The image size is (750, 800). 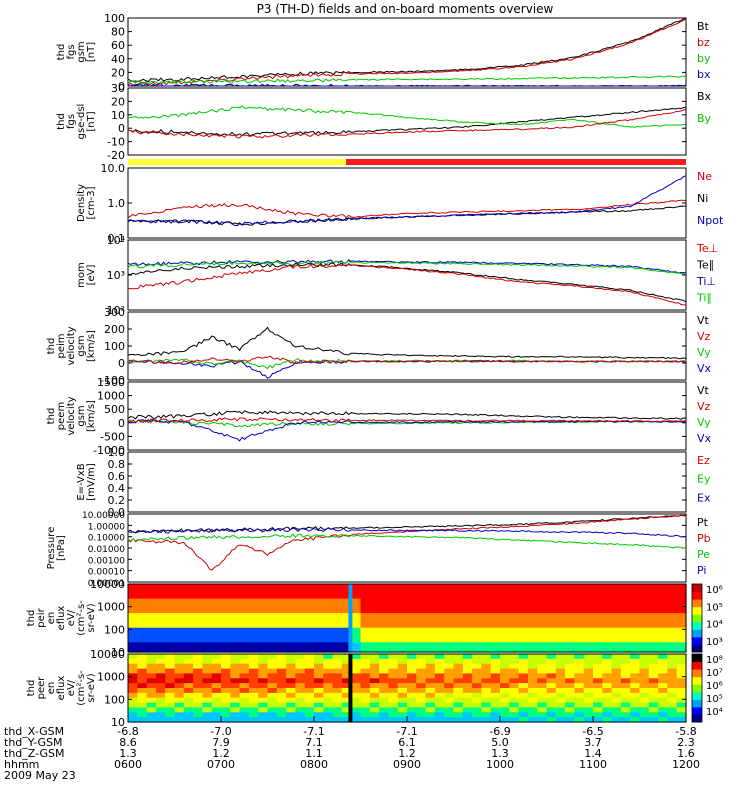 I want to click on x-tick-label: 1.1, so click(x=314, y=753).